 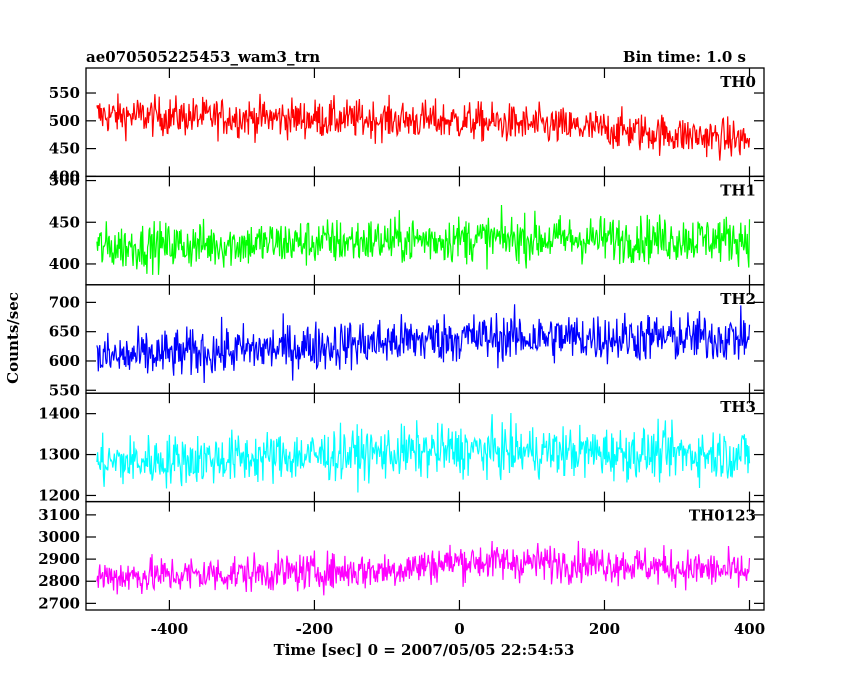 What do you see at coordinates (64, 332) in the screenshot?
I see `y-tick-label: 650` at bounding box center [64, 332].